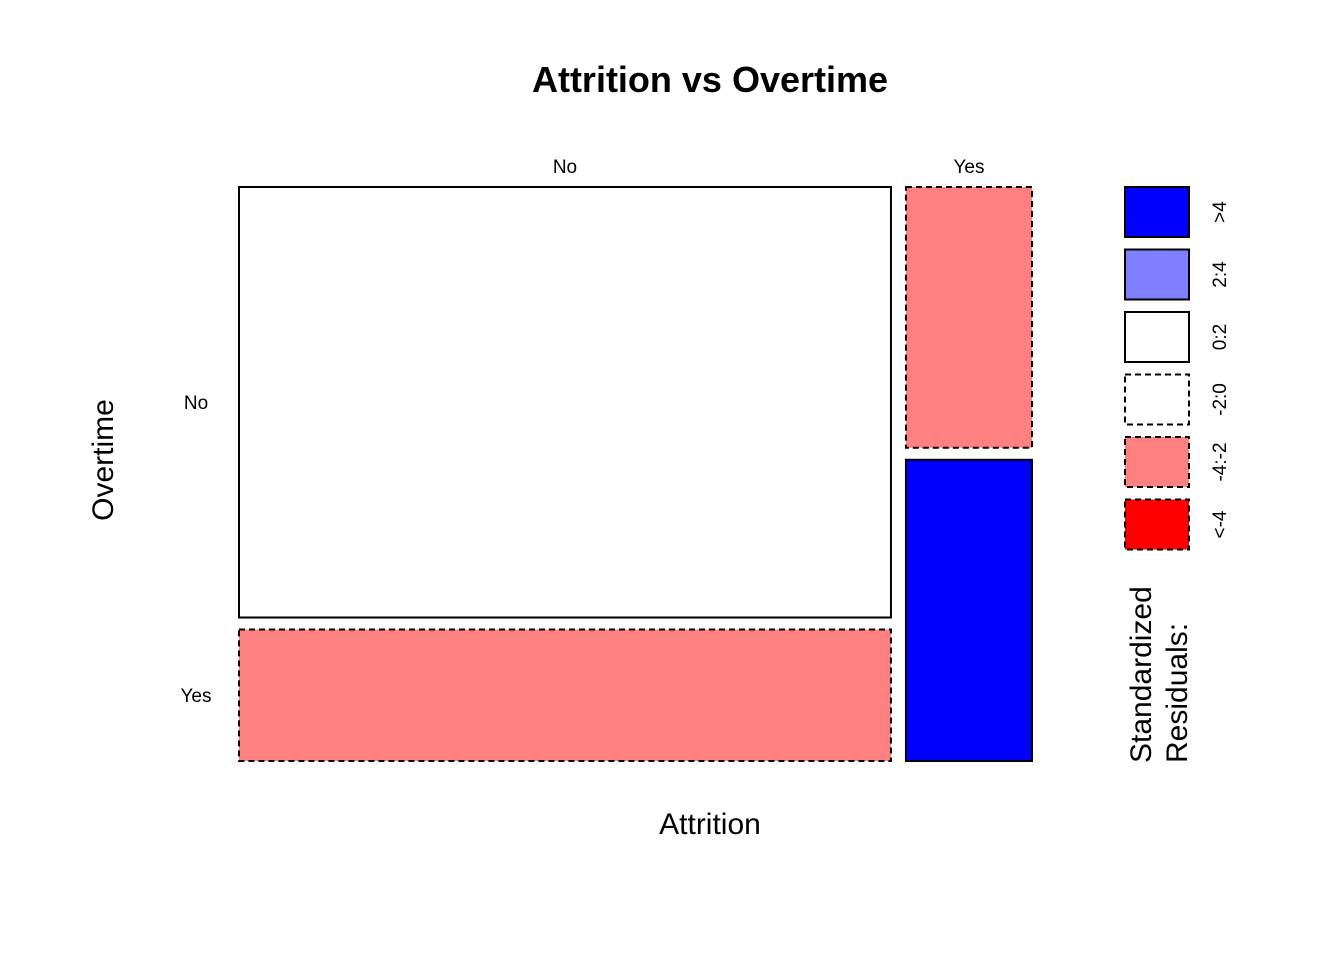 This screenshot has width=1344, height=960. I want to click on x-tick-no: No, so click(565, 167).